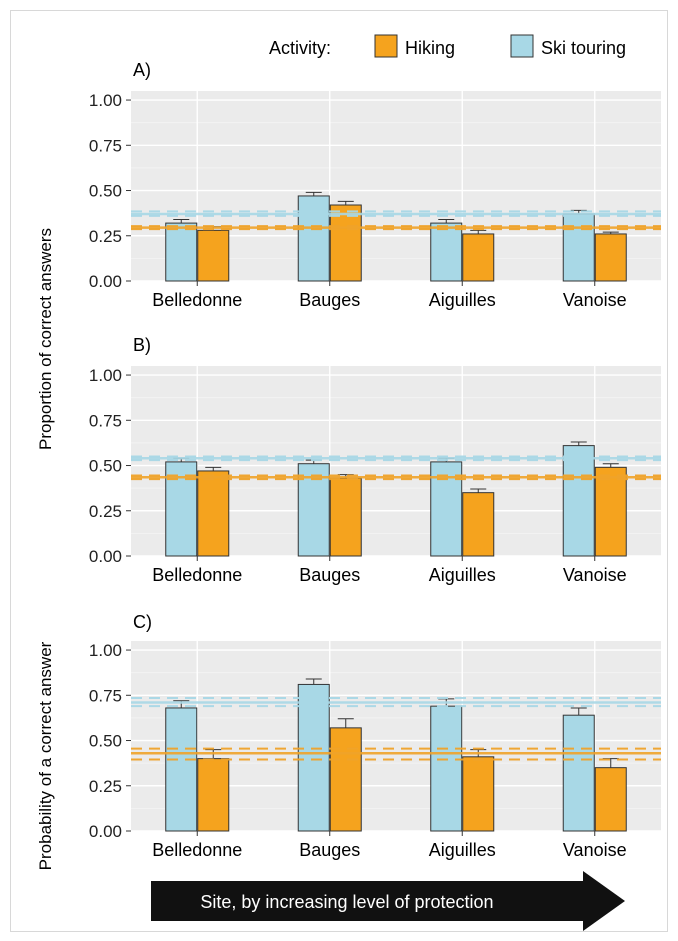 Image resolution: width=678 pixels, height=941 pixels. What do you see at coordinates (45, 339) in the screenshot?
I see `y-axis-title-top: Proportion of correct answers` at bounding box center [45, 339].